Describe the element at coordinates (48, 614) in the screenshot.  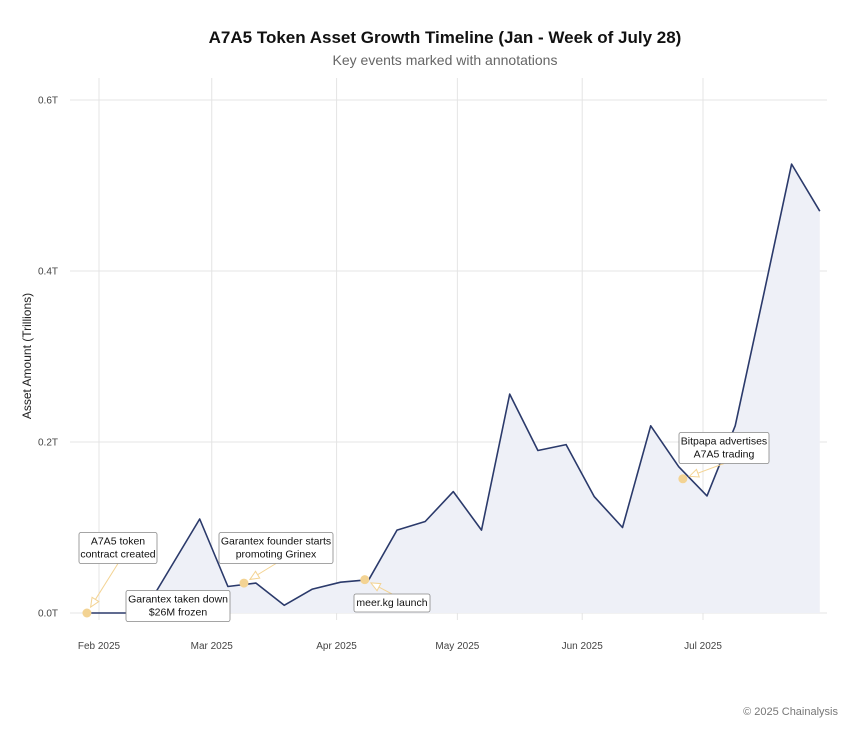
I see `y-tick-label: 0.0T` at that location.